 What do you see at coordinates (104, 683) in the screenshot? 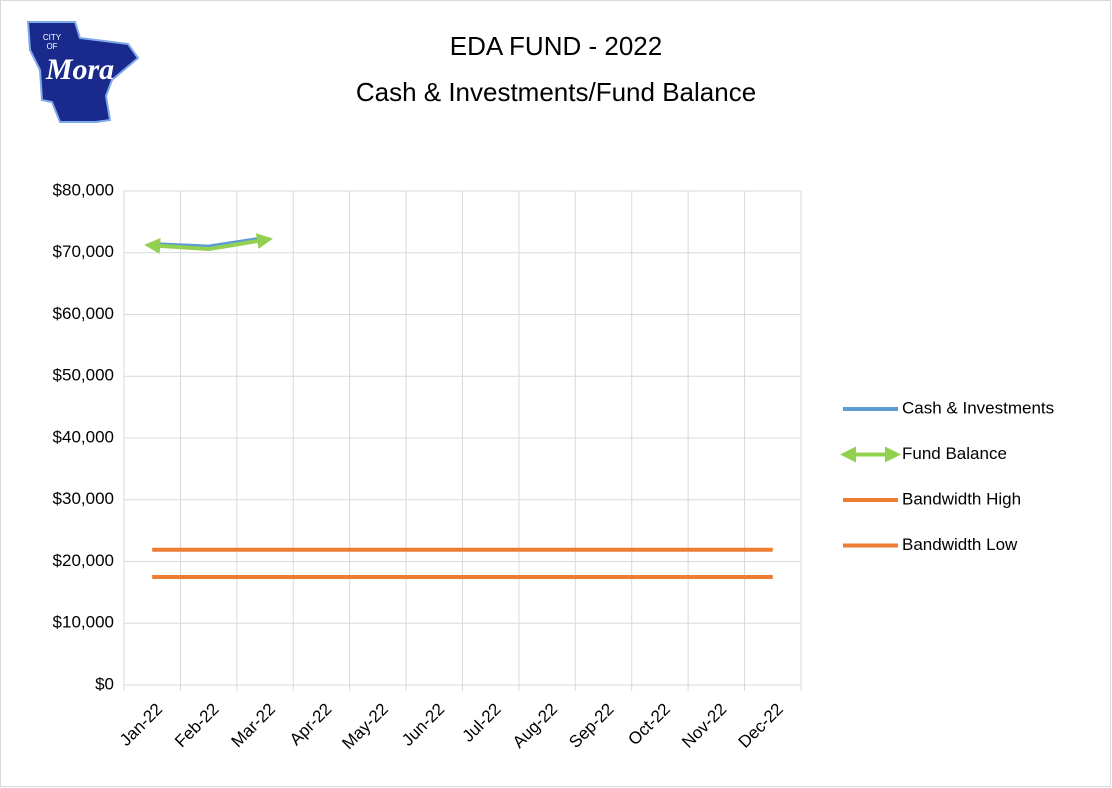
I see `y-tick-label: $0` at bounding box center [104, 683].